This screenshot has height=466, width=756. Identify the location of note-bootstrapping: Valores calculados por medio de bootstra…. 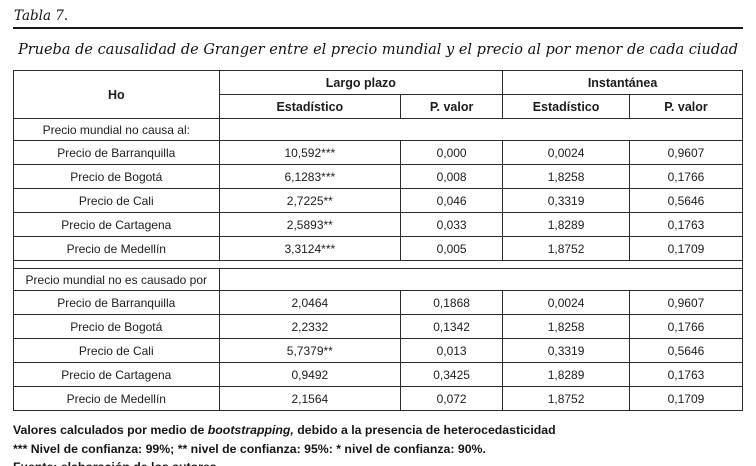
(378, 430).